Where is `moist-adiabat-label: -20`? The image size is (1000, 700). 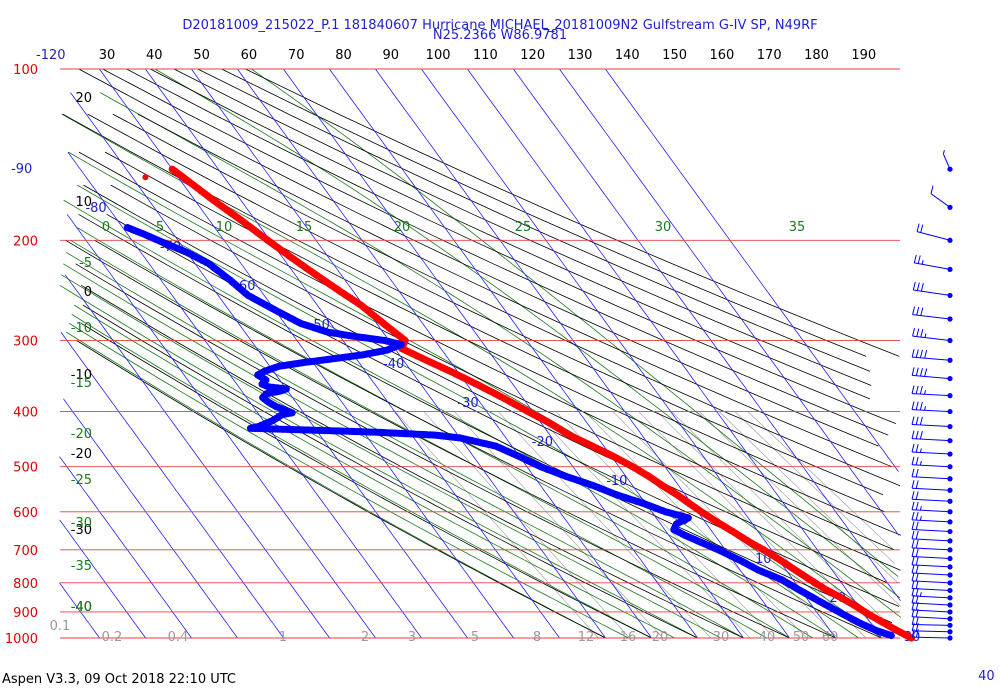 moist-adiabat-label: -20 is located at coordinates (81, 434).